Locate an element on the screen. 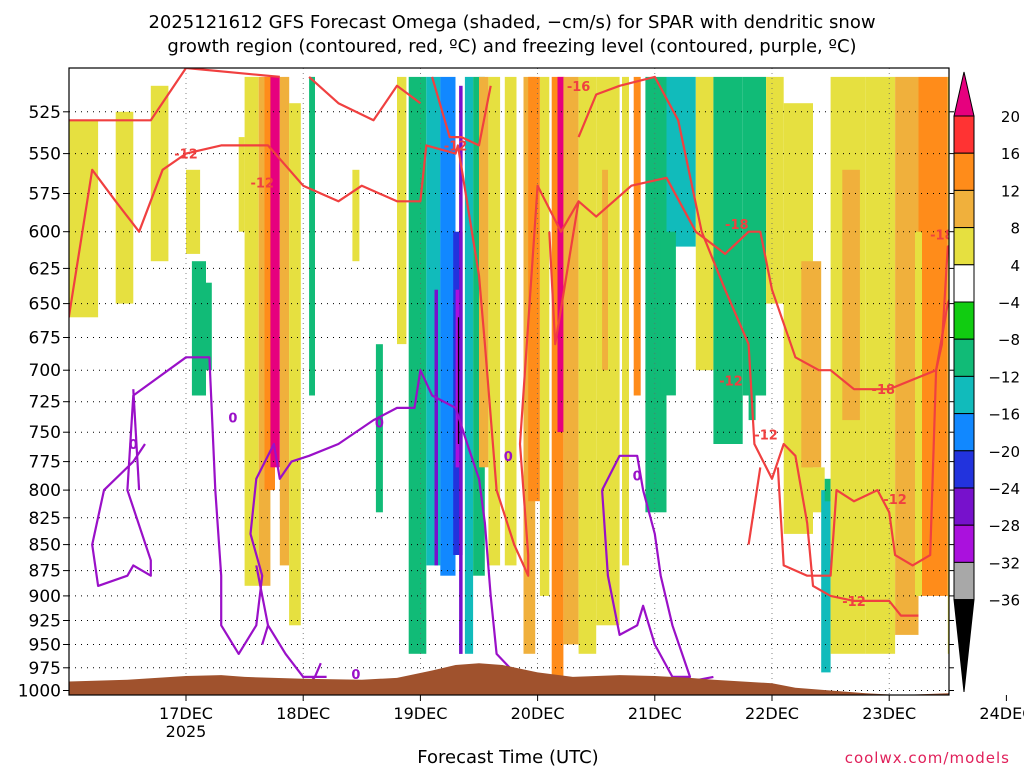 This screenshot has height=768, width=1024. y-tick-label: 575 is located at coordinates (45, 195).